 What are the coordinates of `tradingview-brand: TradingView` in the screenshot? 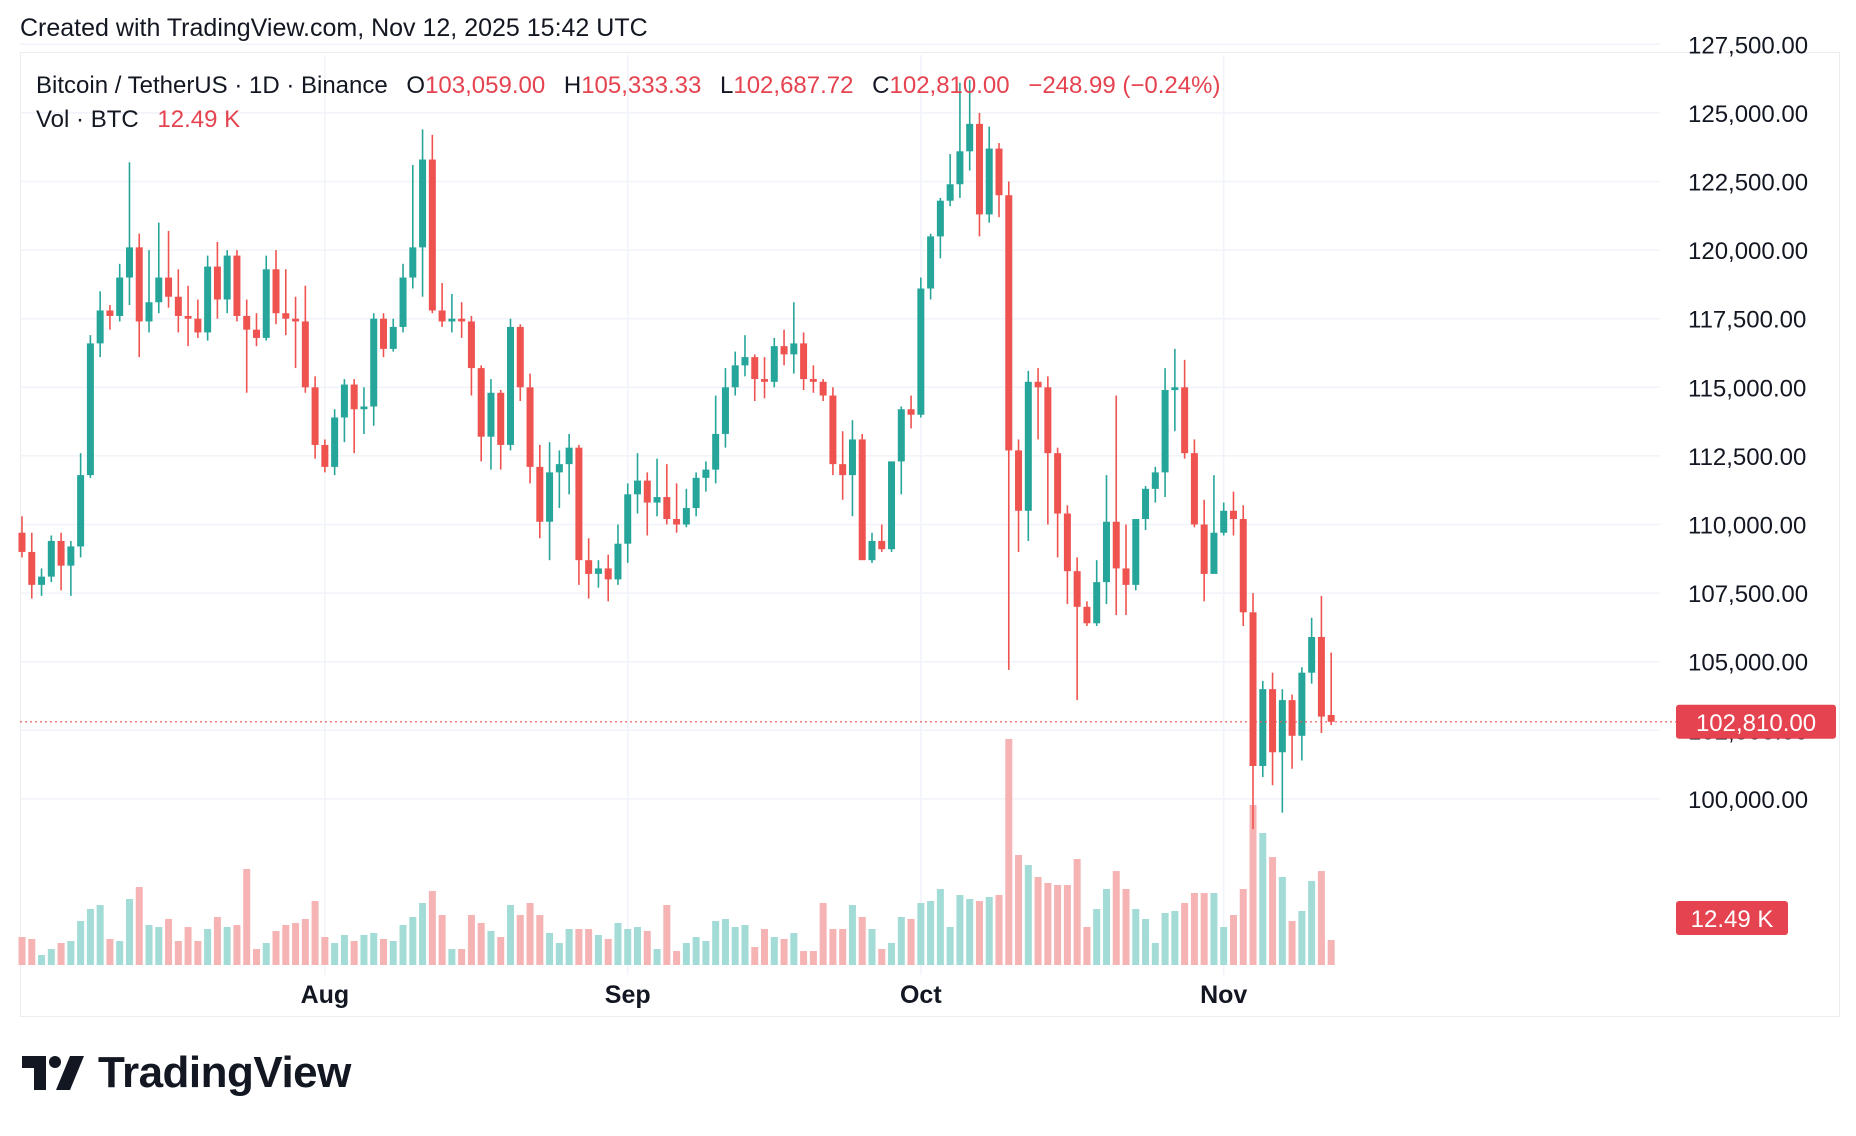 It's located at (186, 1073).